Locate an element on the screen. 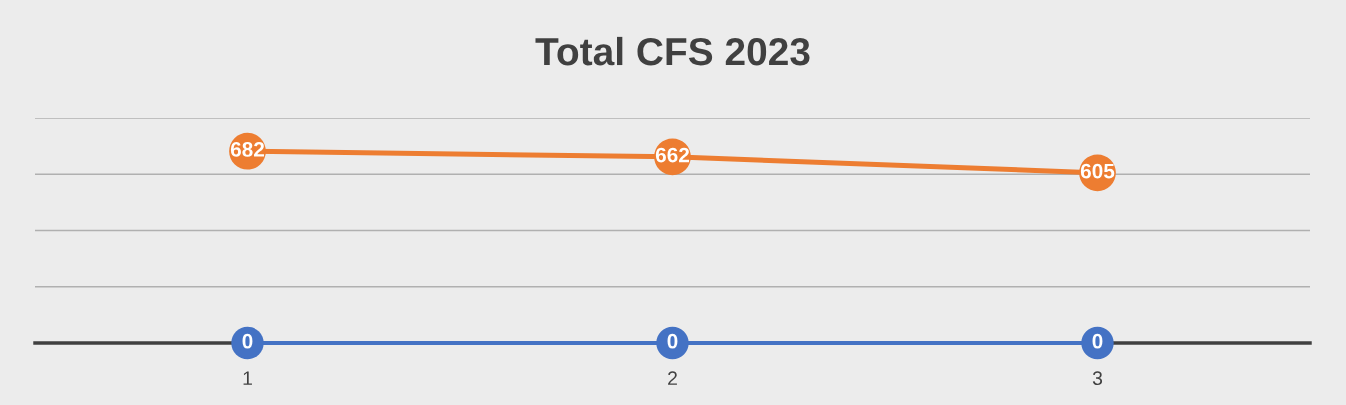 Image resolution: width=1346 pixels, height=405 pixels. data-label: 605 is located at coordinates (1097, 171).